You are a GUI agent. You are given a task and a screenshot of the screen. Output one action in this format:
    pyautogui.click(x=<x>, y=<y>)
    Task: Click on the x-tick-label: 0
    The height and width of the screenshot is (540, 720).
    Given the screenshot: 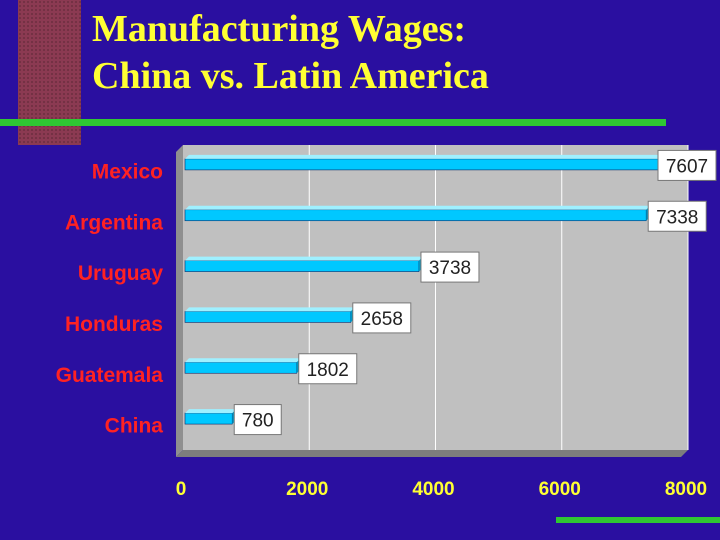 What is the action you would take?
    pyautogui.click(x=181, y=489)
    